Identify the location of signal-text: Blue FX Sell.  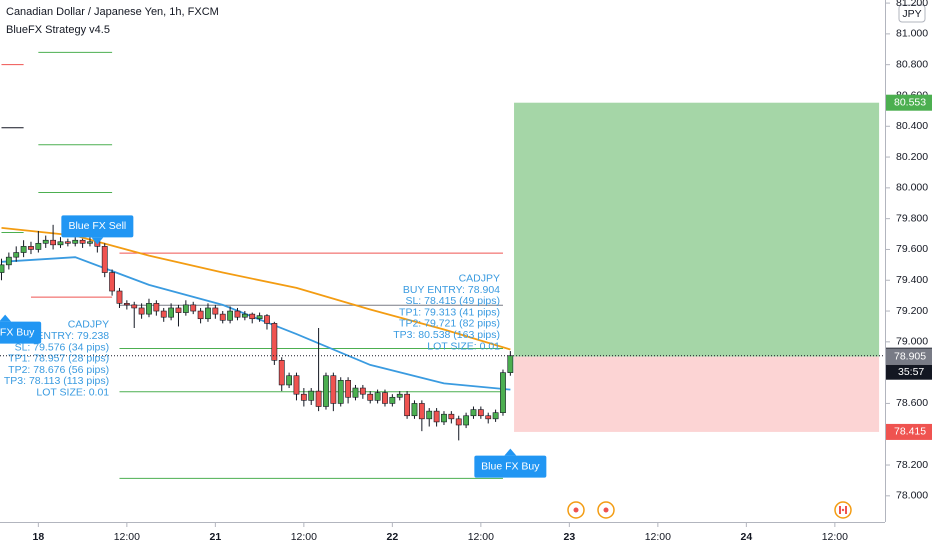
(97, 226).